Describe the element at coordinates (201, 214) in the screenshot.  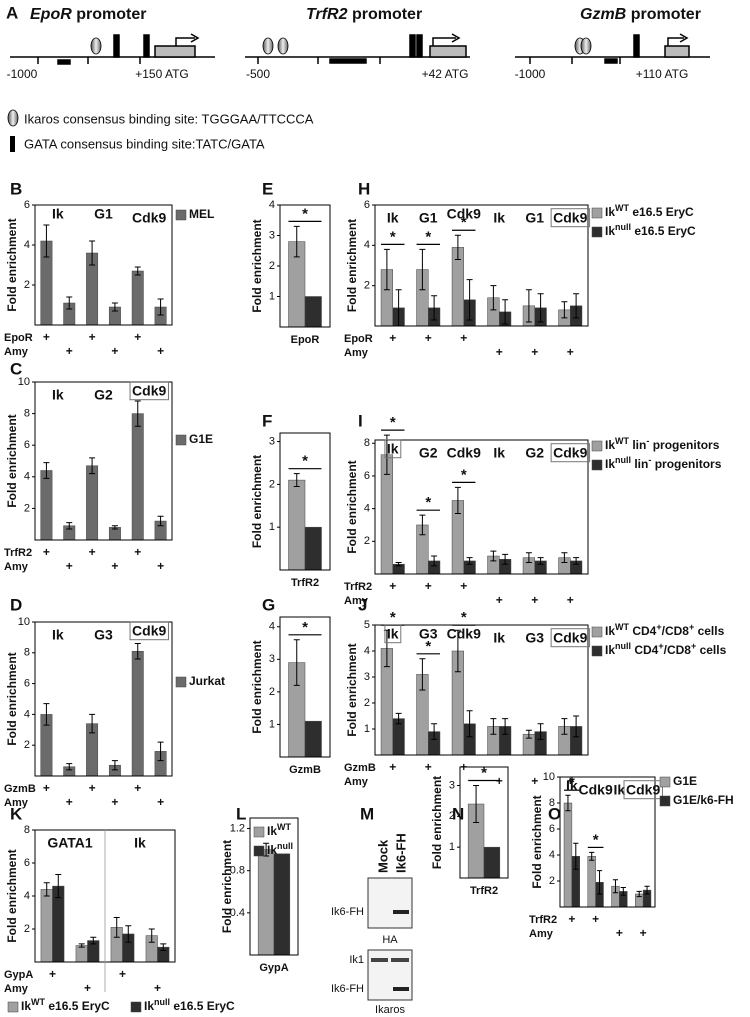
I see `legend-label: MEL` at that location.